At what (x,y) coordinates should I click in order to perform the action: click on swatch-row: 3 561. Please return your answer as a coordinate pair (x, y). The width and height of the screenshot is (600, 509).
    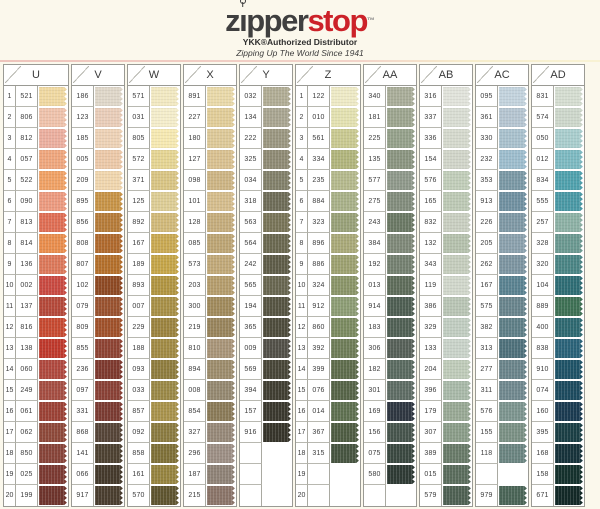
    Looking at the image, I should click on (328, 138).